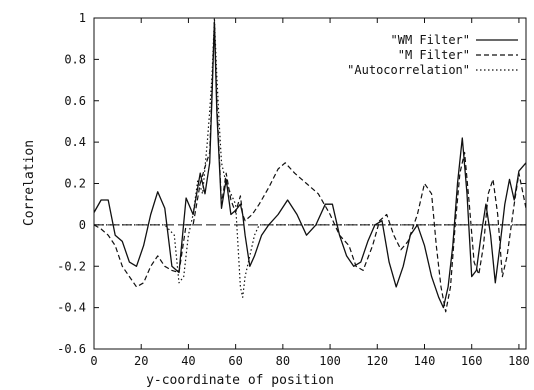 This screenshot has width=534, height=390. What do you see at coordinates (75, 101) in the screenshot?
I see `y-tick-label: 0.6` at bounding box center [75, 101].